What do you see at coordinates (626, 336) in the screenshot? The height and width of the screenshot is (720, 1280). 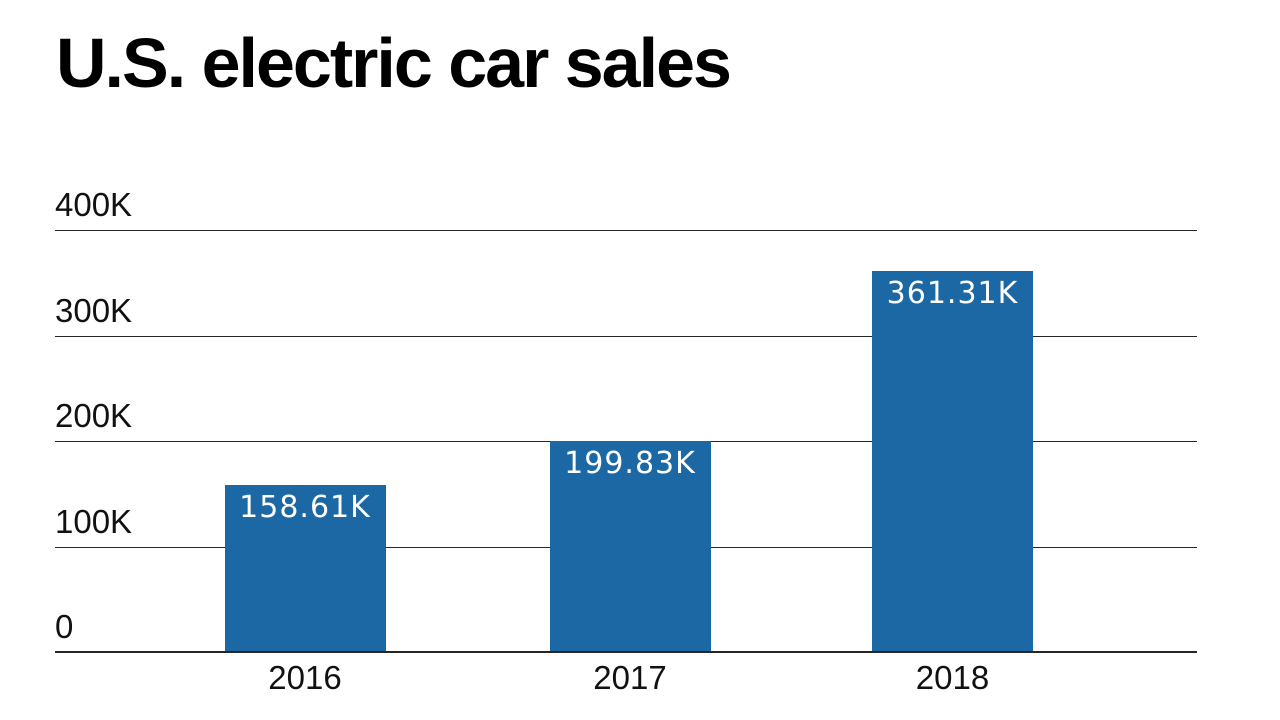 I see `gridline-300K` at bounding box center [626, 336].